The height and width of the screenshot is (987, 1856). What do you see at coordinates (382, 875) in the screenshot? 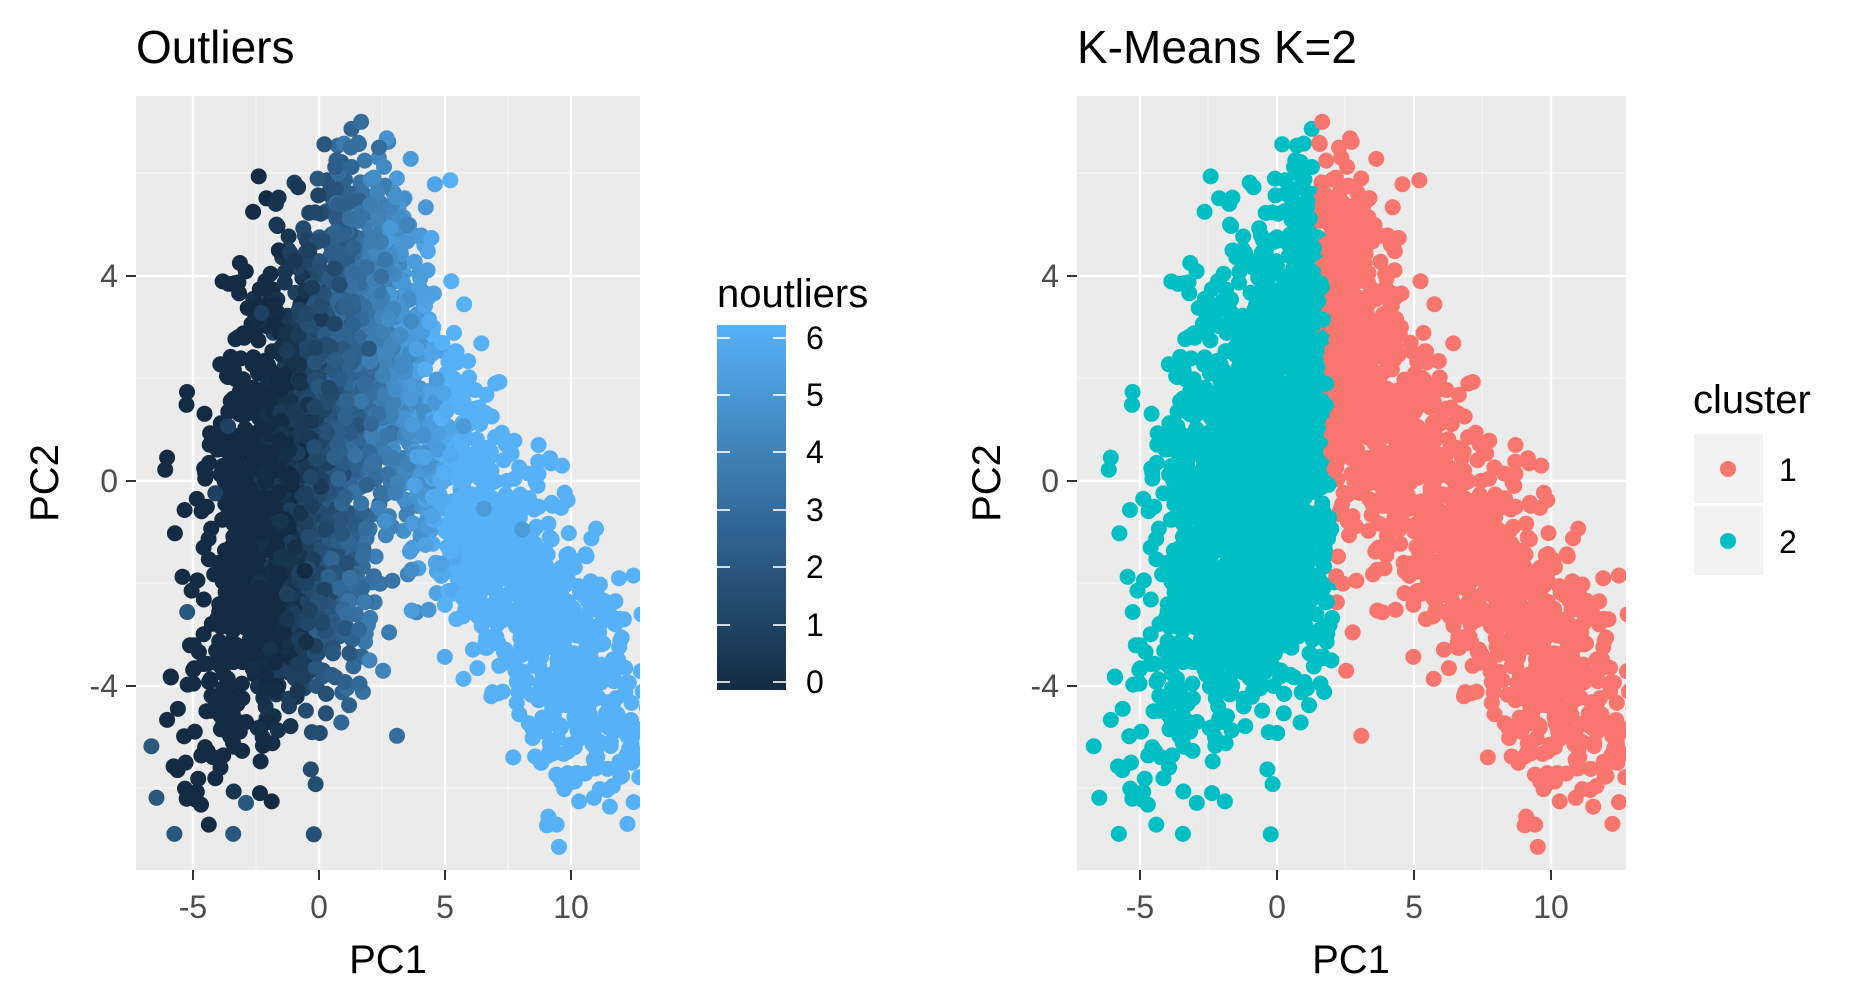
I see `x-axis` at bounding box center [382, 875].